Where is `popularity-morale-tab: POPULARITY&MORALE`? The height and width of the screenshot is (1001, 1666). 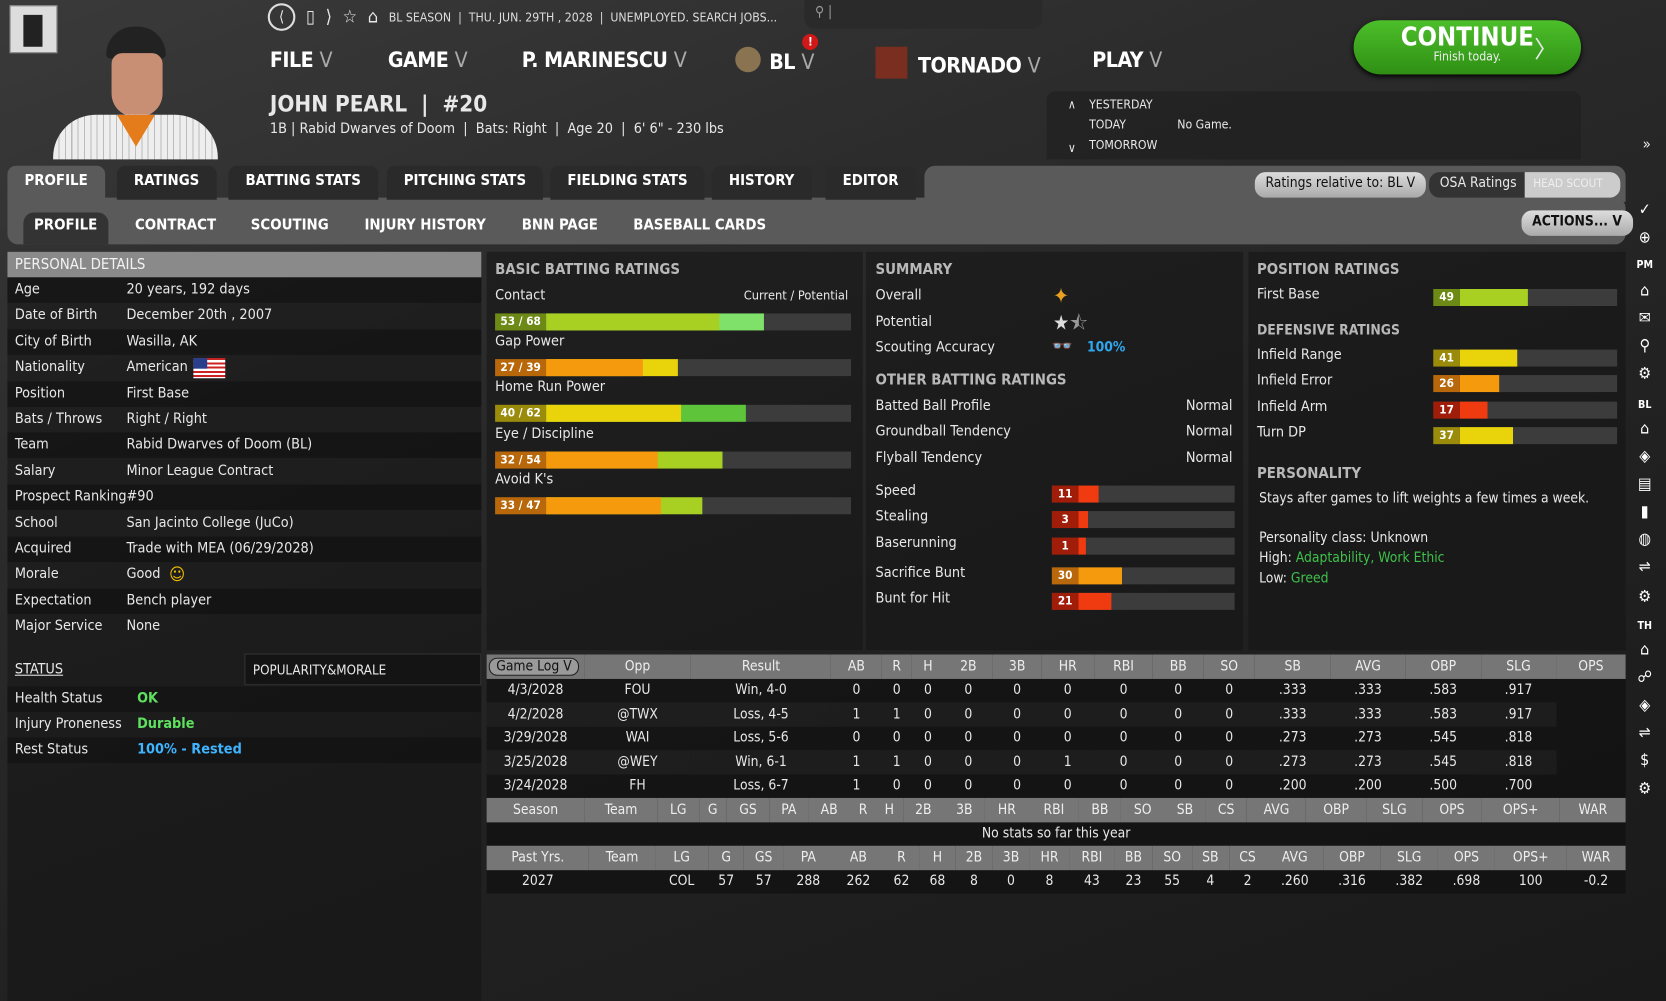 popularity-morale-tab: POPULARITY&MORALE is located at coordinates (363, 669).